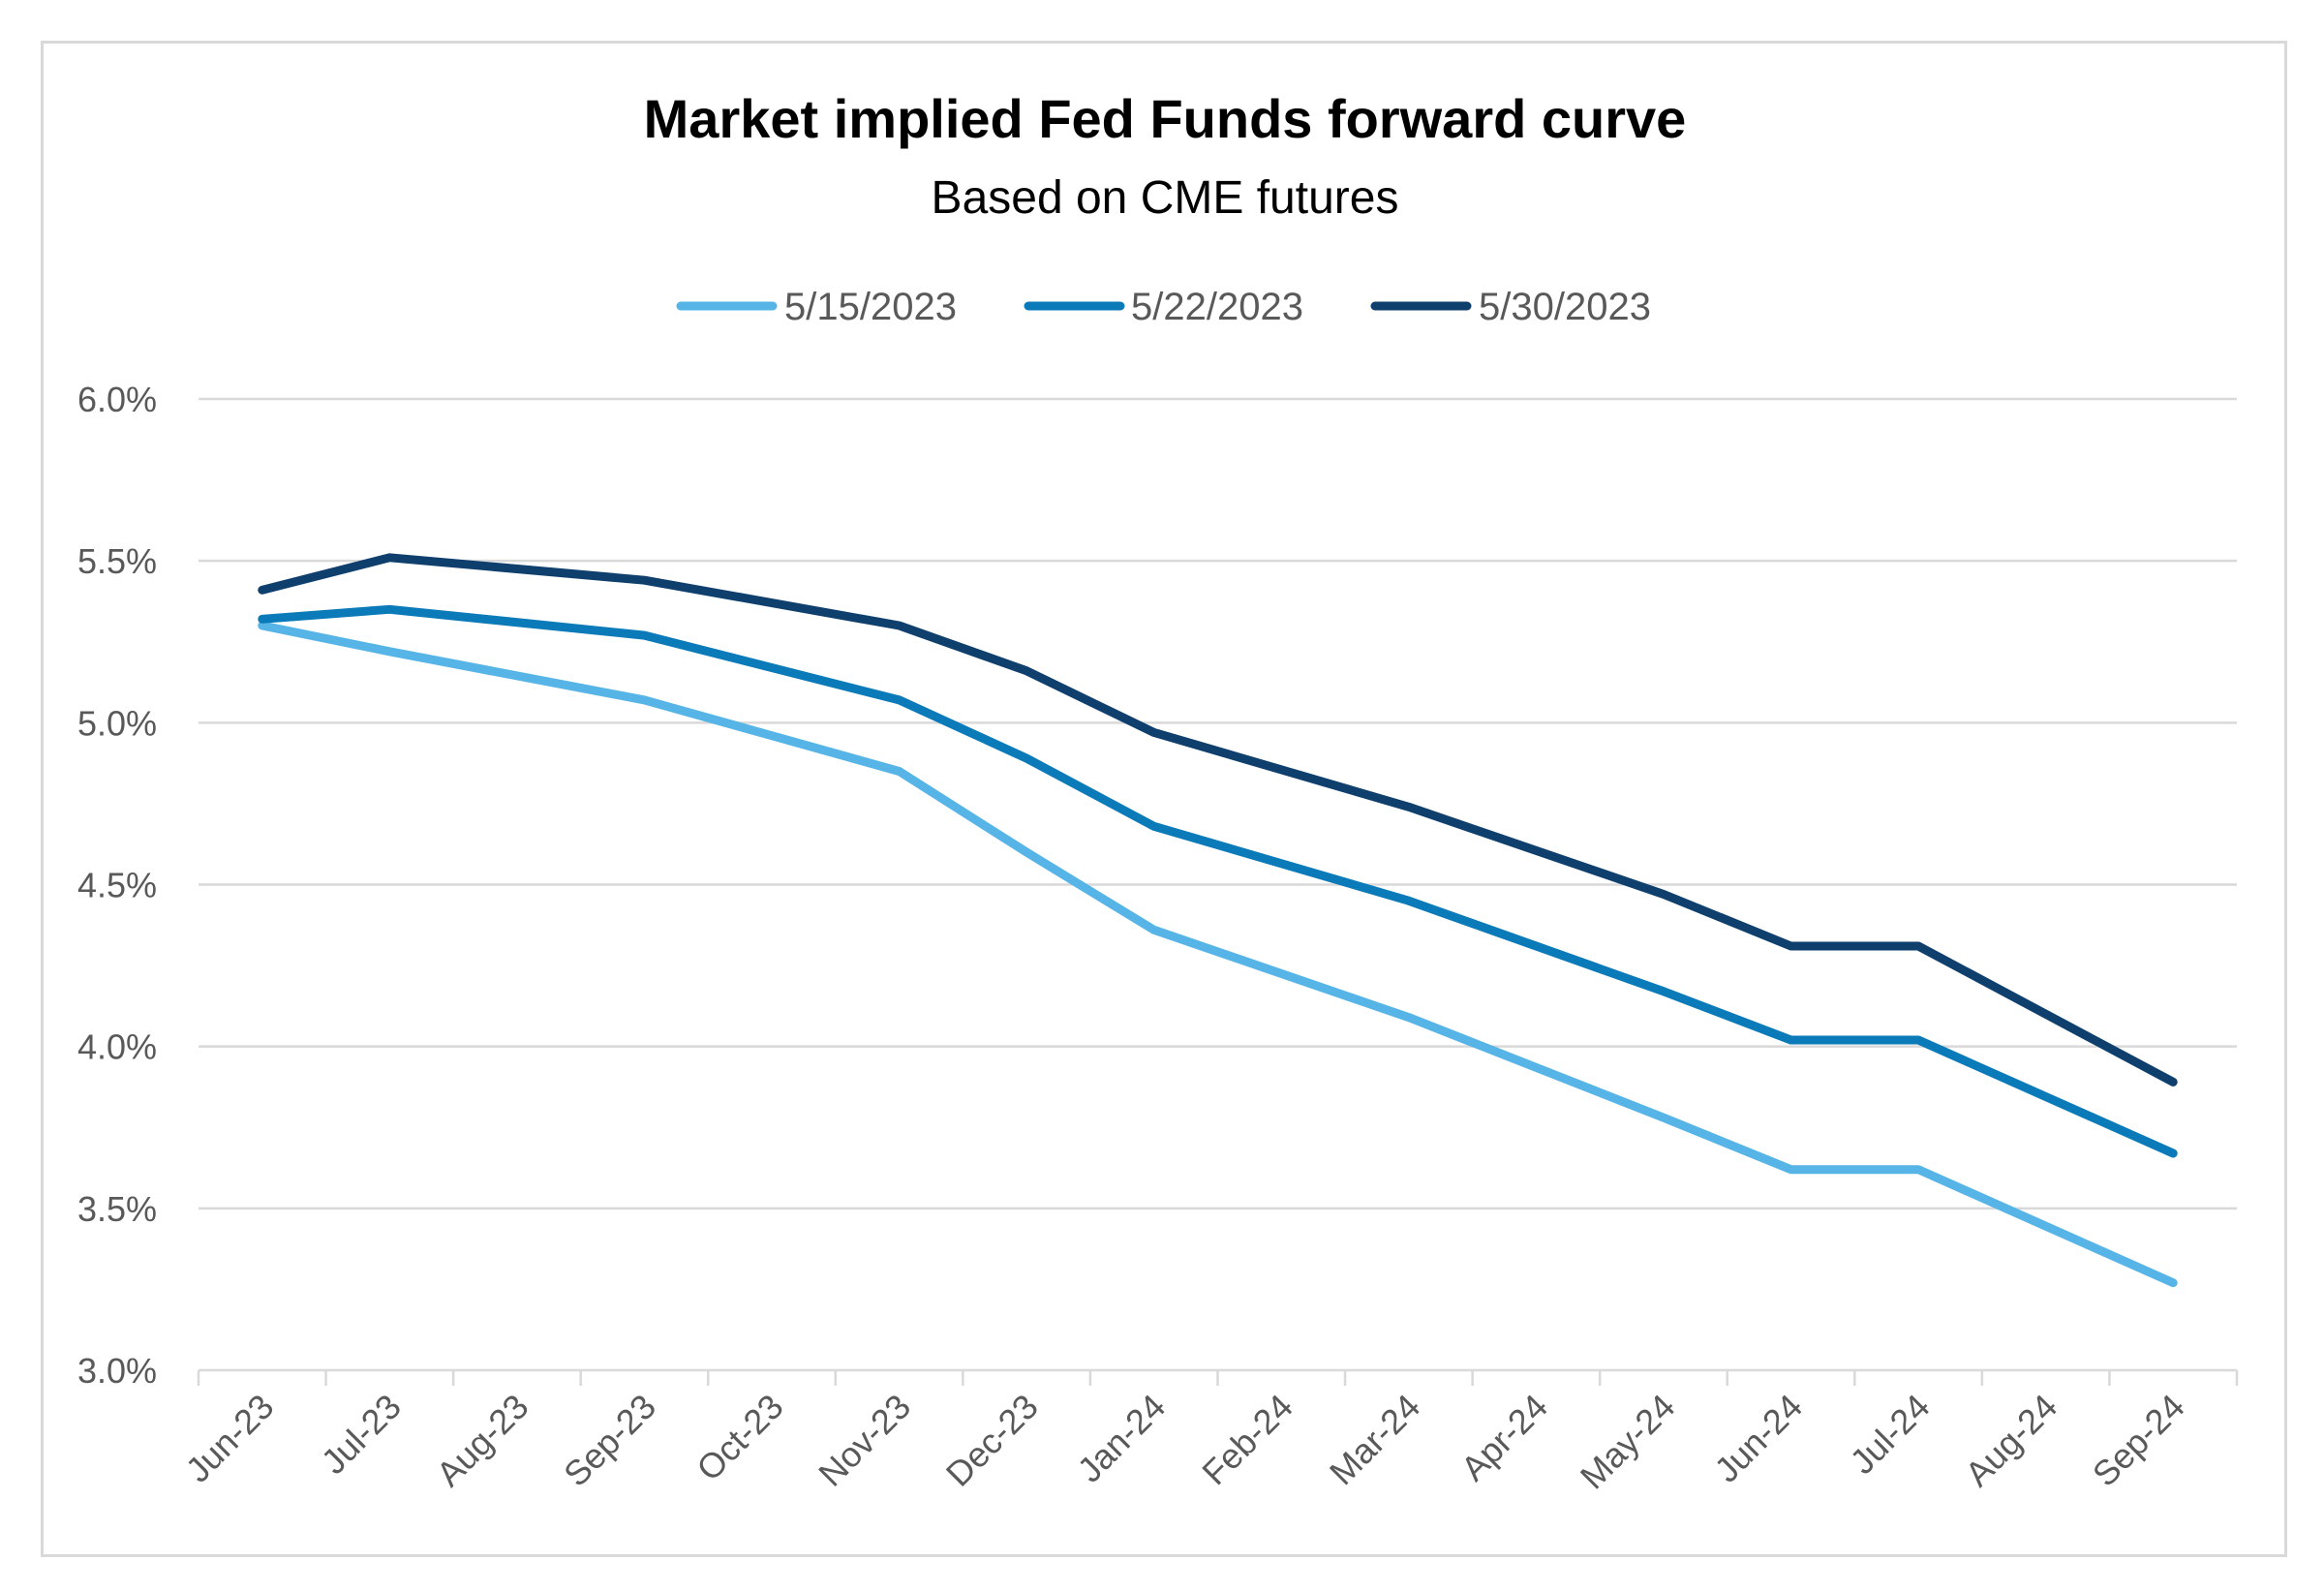 Image resolution: width=2324 pixels, height=1592 pixels. Describe the element at coordinates (871, 307) in the screenshot. I see `legend-label: 5/15/2023` at that location.